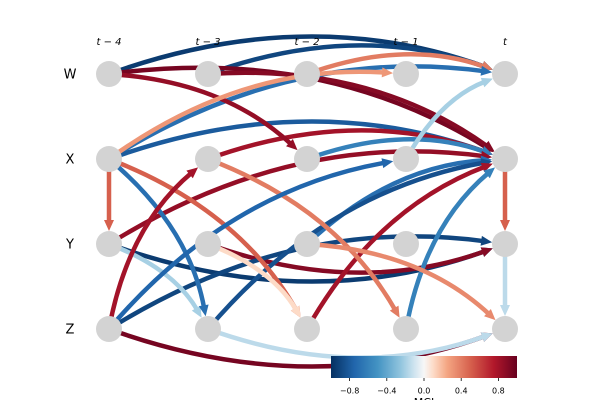  What do you see at coordinates (69, 245) in the screenshot?
I see `variable-label: Y` at bounding box center [69, 245].